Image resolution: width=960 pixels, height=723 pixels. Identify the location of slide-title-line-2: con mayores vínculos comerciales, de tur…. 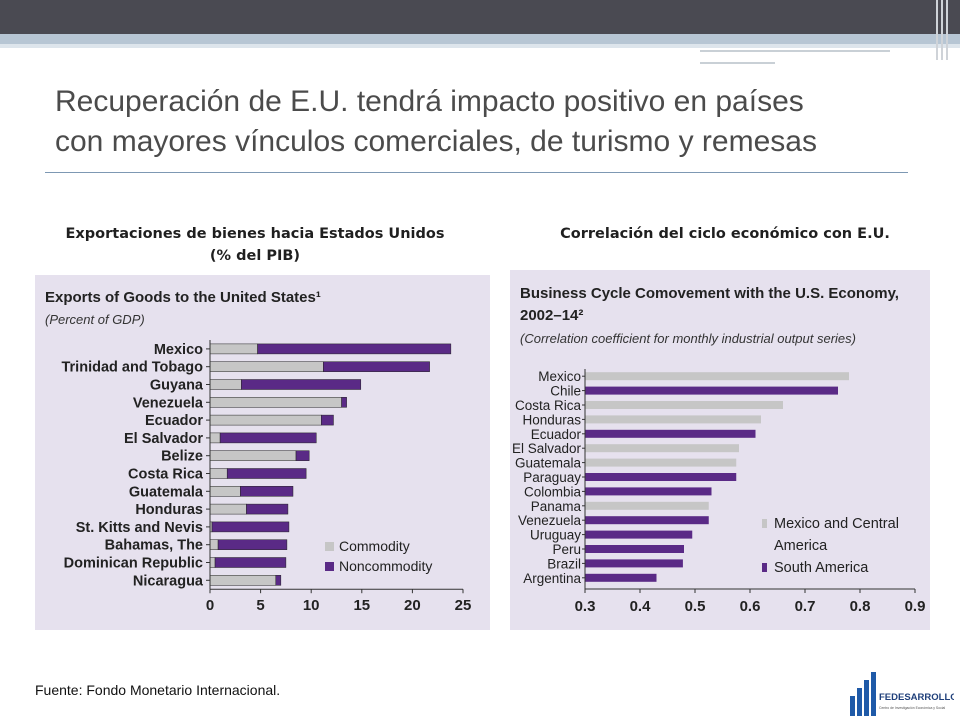
(436, 141).